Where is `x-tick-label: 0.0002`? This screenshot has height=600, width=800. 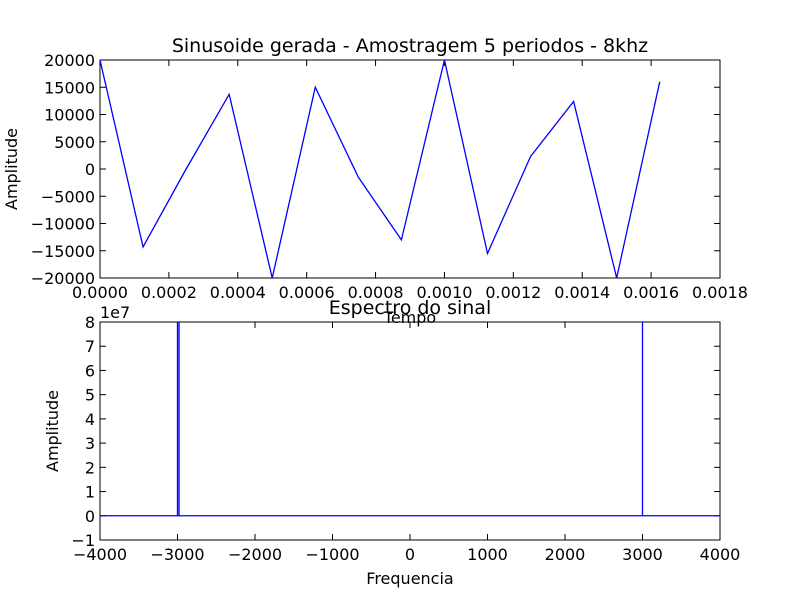
x-tick-label: 0.0002 is located at coordinates (169, 292).